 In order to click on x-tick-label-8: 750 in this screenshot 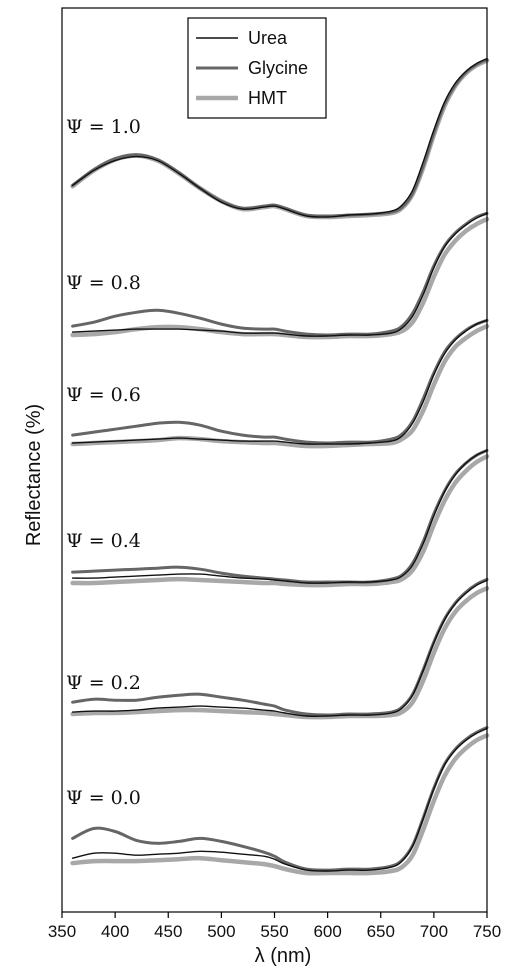, I will do `click(487, 931)`.